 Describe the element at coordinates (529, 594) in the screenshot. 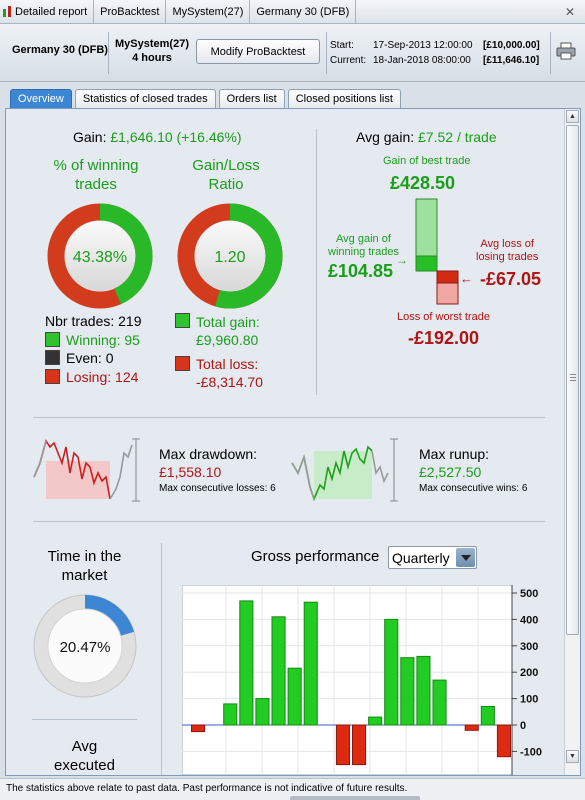

I see `chart-y-tick-label: 500` at that location.